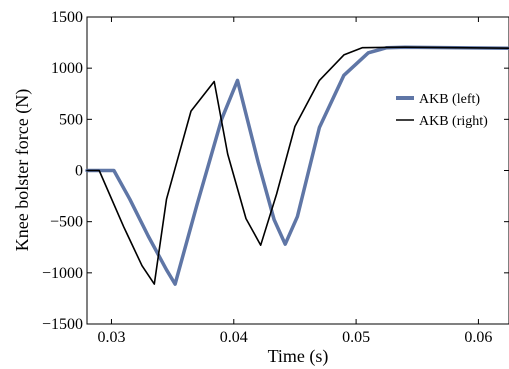  What do you see at coordinates (62, 273) in the screenshot?
I see `y-tick-label: −1000` at bounding box center [62, 273].